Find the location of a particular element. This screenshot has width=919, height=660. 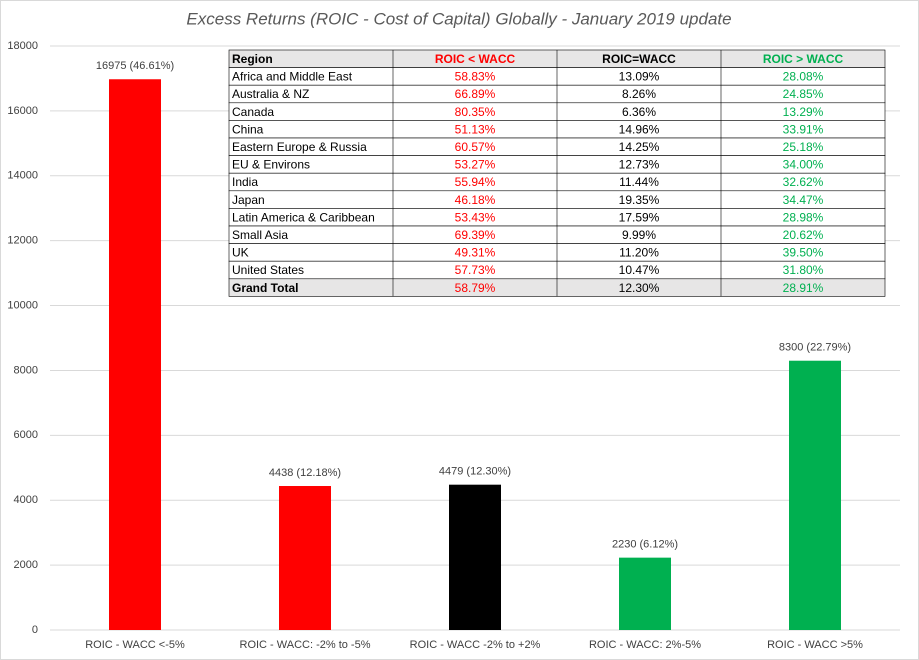

table-cell: 80.35% is located at coordinates (475, 112).